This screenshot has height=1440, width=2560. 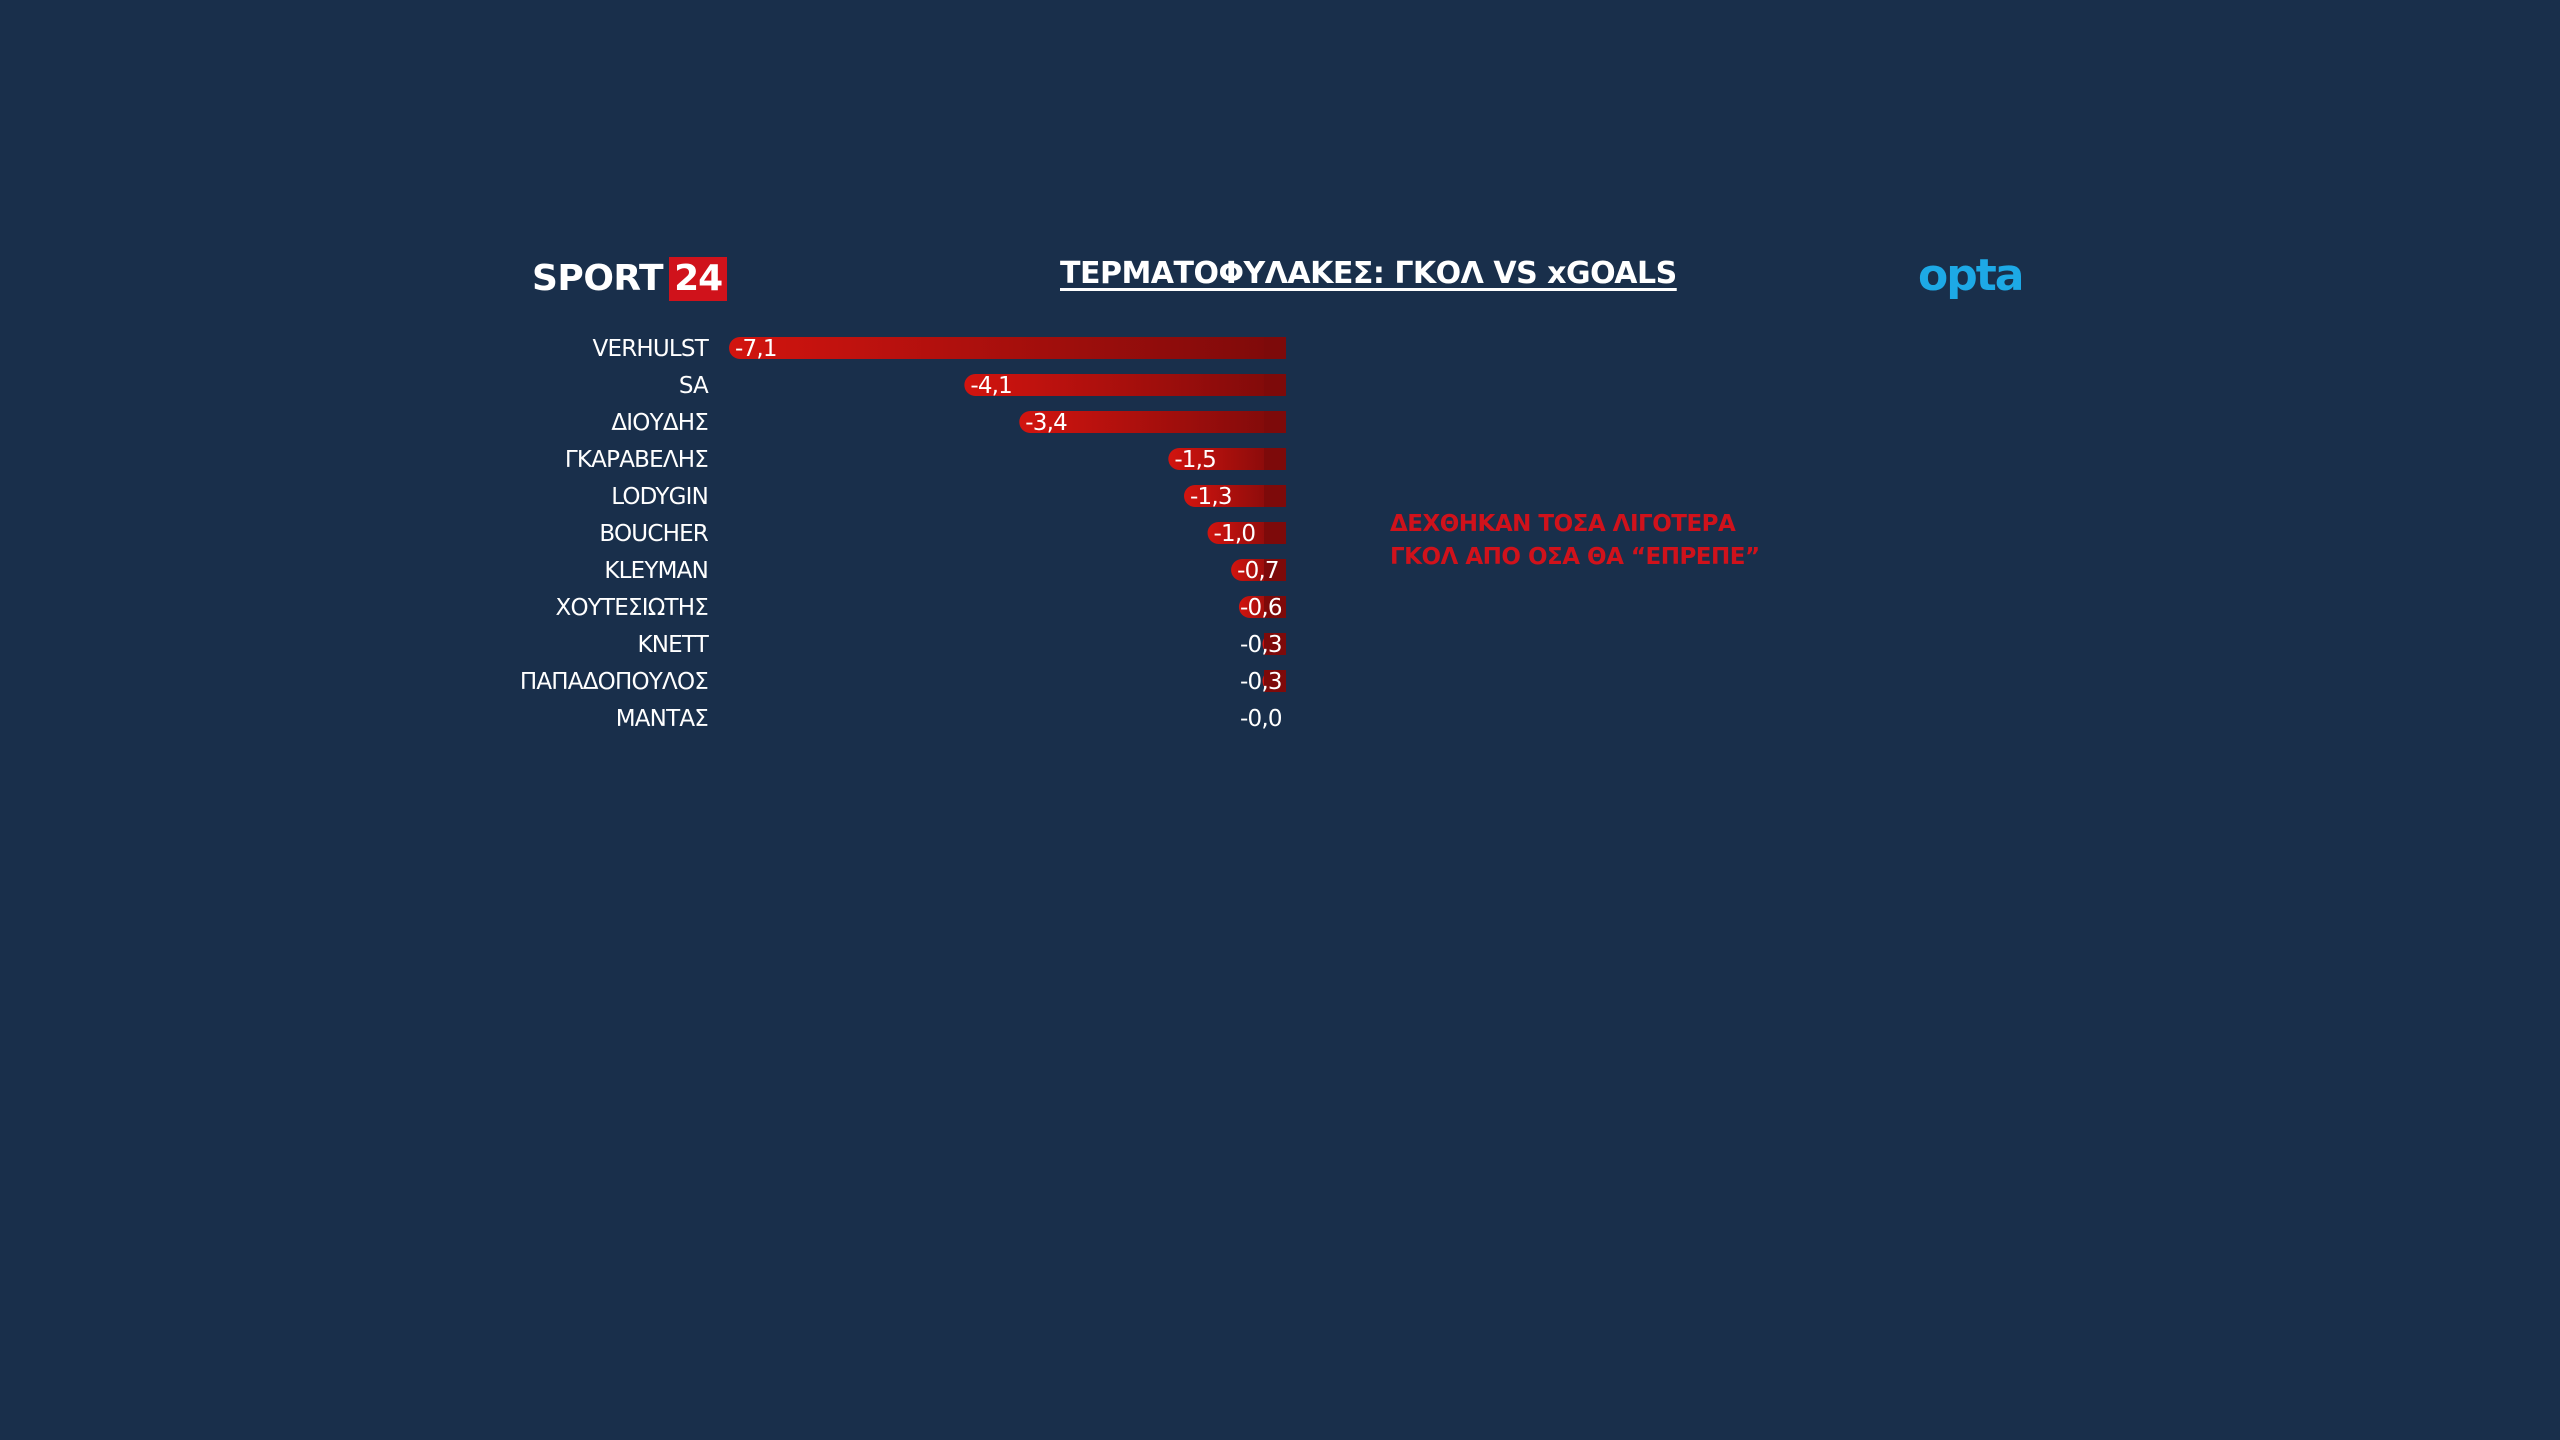 What do you see at coordinates (1046, 423) in the screenshot?
I see `value-label: -3,4` at bounding box center [1046, 423].